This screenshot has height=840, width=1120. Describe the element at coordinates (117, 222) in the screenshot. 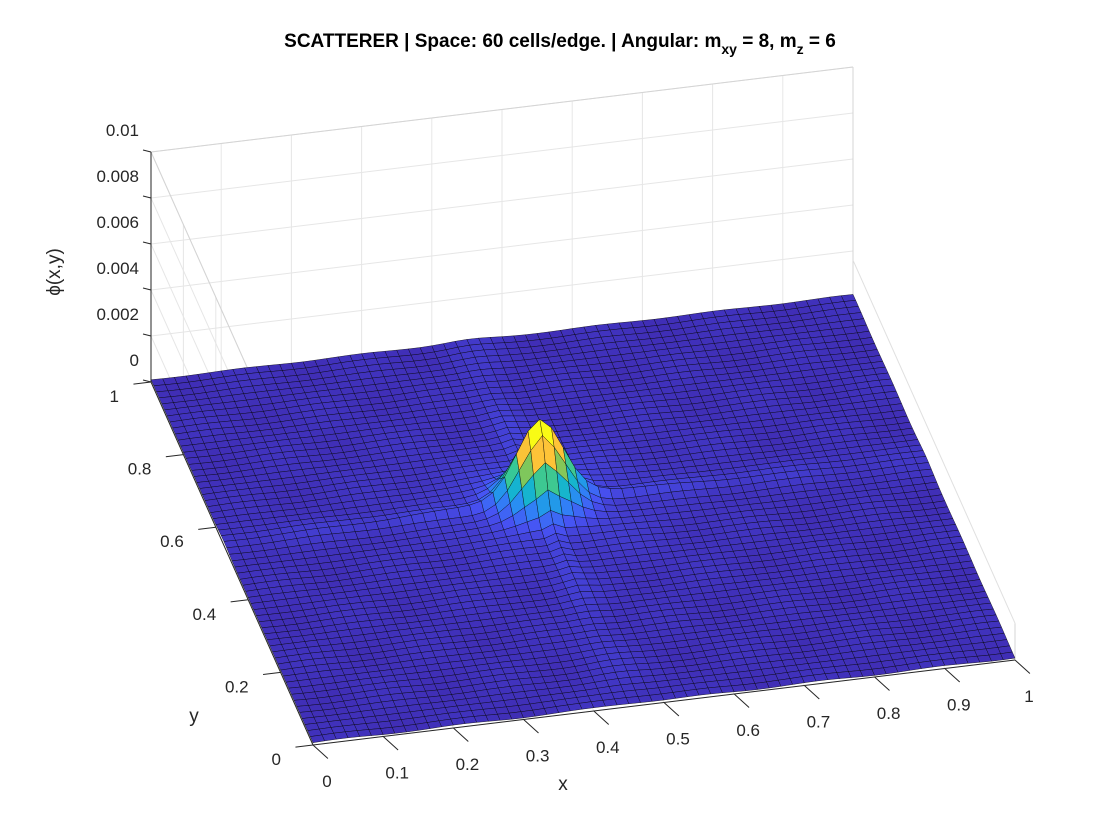

I see `z-tick-label: 0.006` at that location.